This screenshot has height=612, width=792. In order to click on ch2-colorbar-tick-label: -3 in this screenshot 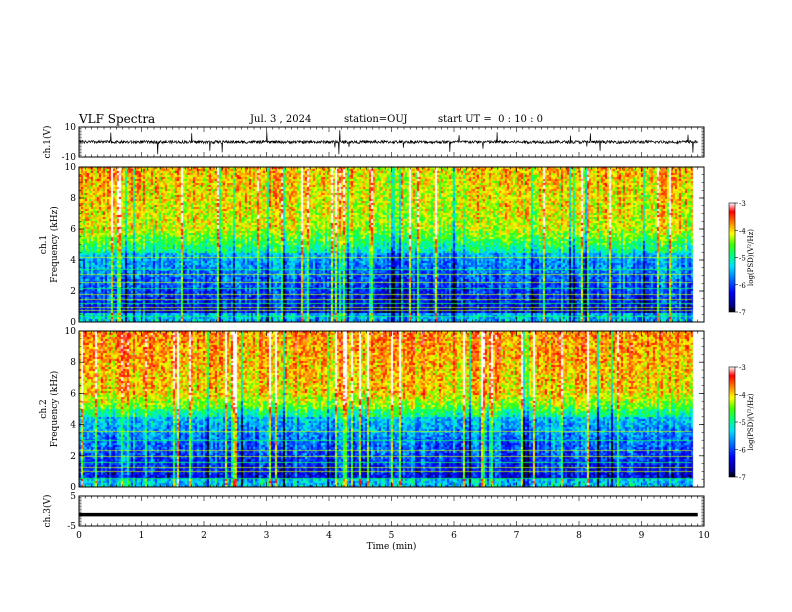, I will do `click(742, 368)`.